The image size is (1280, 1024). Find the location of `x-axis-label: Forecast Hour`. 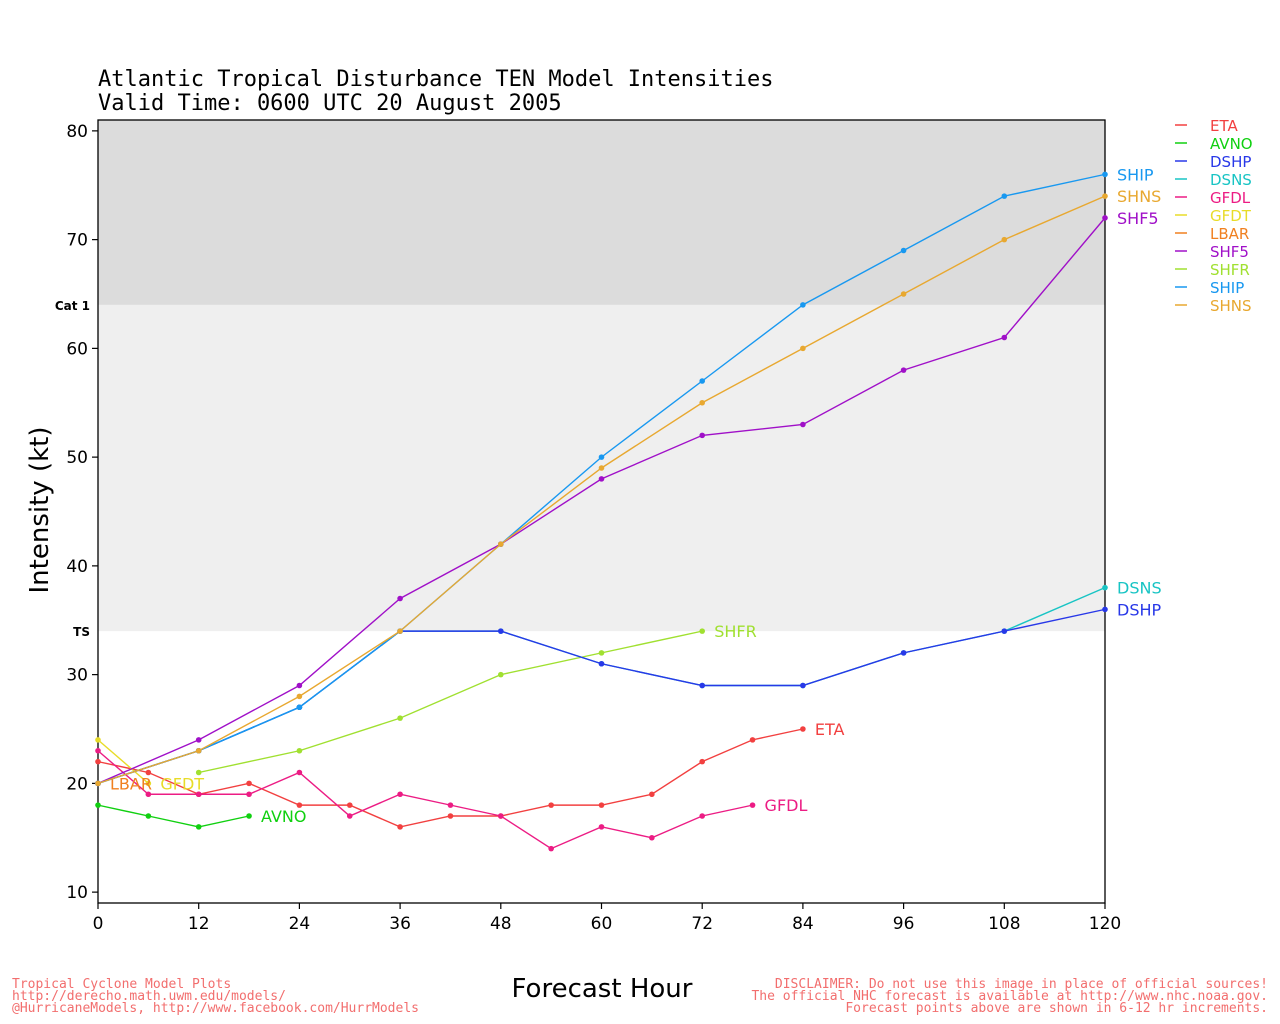

x-axis-label: Forecast Hour is located at coordinates (602, 989).